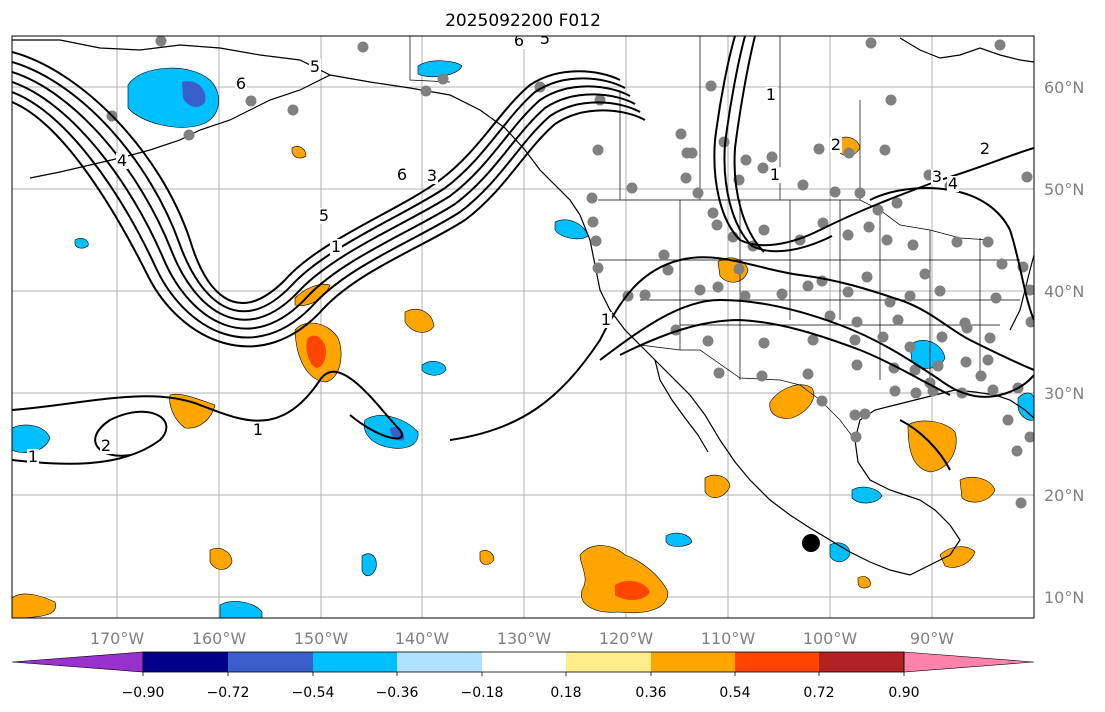 The image size is (1105, 712). I want to click on us-mexico-border, so click(747, 392).